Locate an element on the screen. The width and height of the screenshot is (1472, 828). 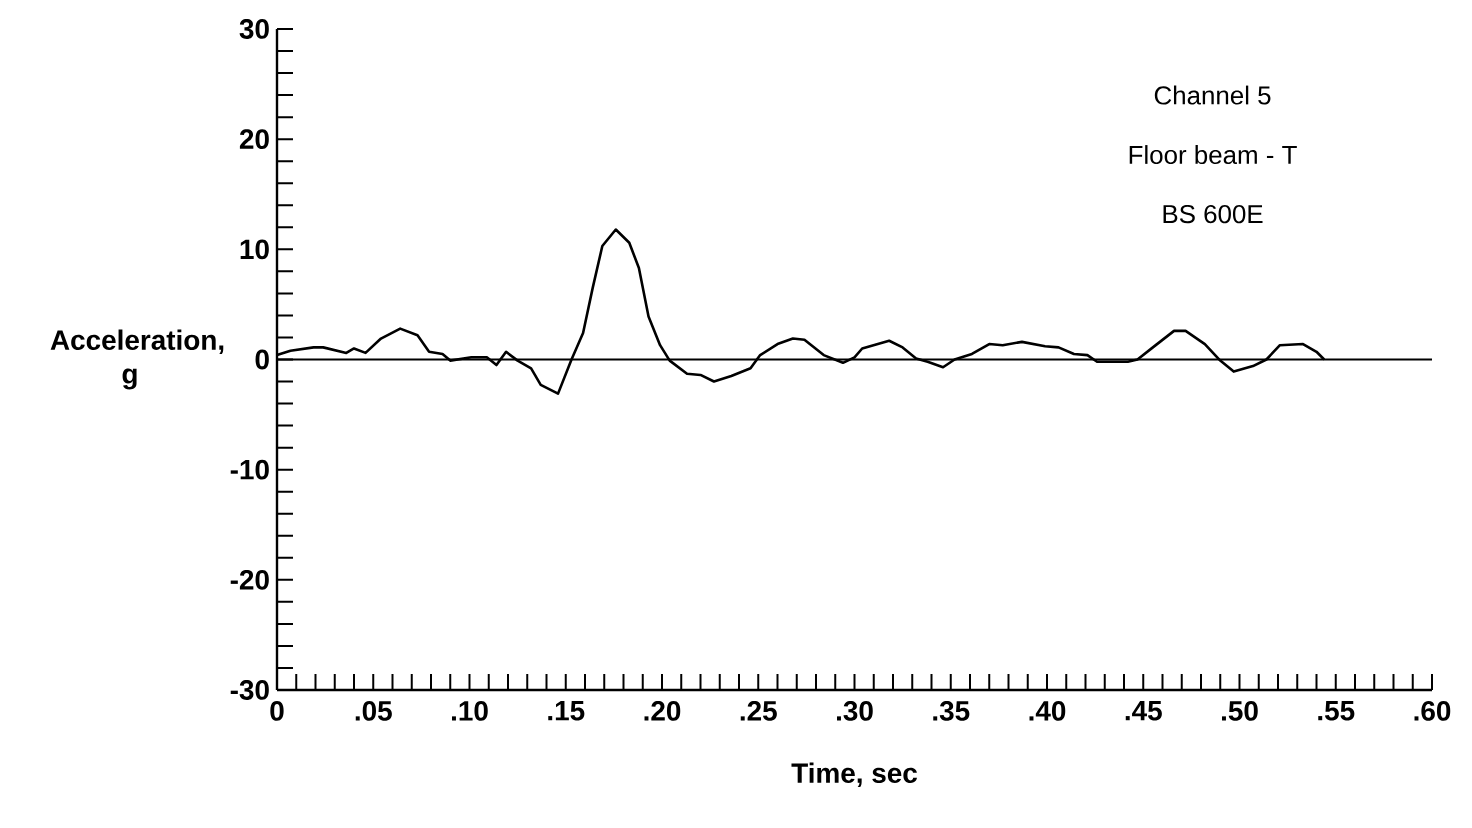
x-tick-label: .60 is located at coordinates (1432, 711).